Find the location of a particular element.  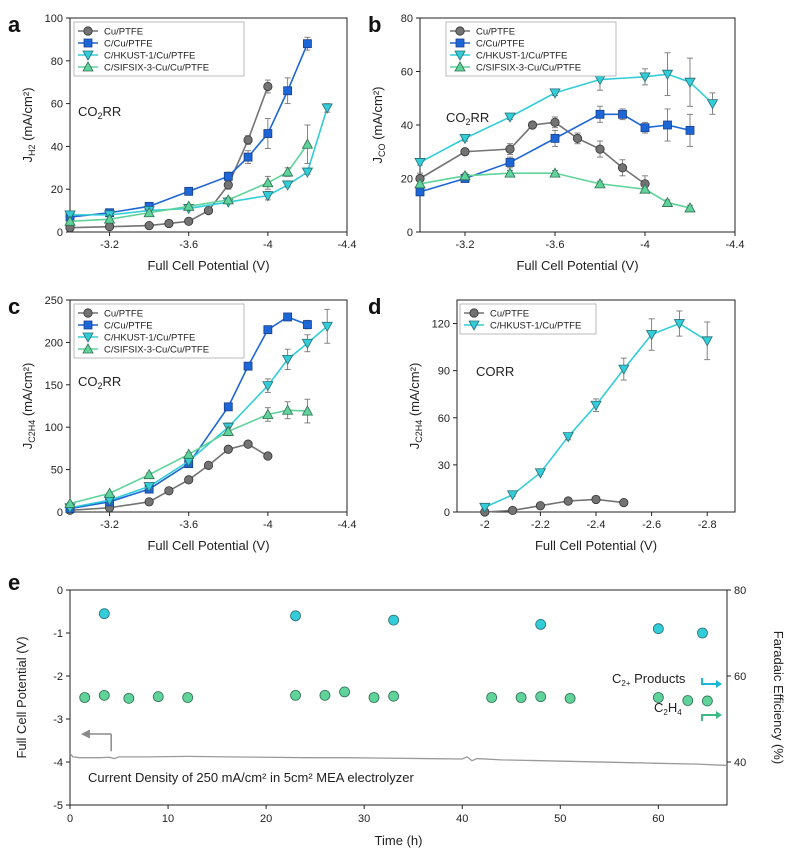

x-tick-label: 60 is located at coordinates (658, 819).